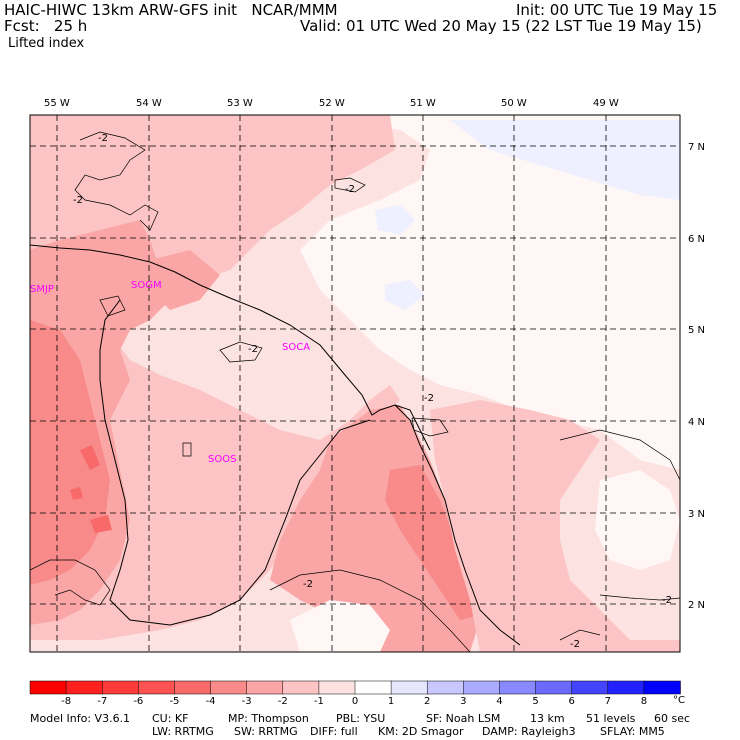  What do you see at coordinates (170, 718) in the screenshot?
I see `footer-cu: CU: KF` at bounding box center [170, 718].